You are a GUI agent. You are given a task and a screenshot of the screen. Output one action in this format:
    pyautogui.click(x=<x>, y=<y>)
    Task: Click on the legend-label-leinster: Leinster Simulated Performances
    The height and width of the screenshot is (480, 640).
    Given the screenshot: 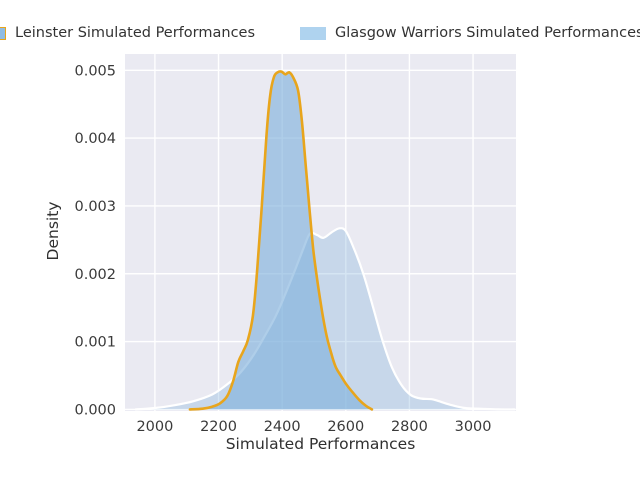 What is the action you would take?
    pyautogui.click(x=135, y=33)
    